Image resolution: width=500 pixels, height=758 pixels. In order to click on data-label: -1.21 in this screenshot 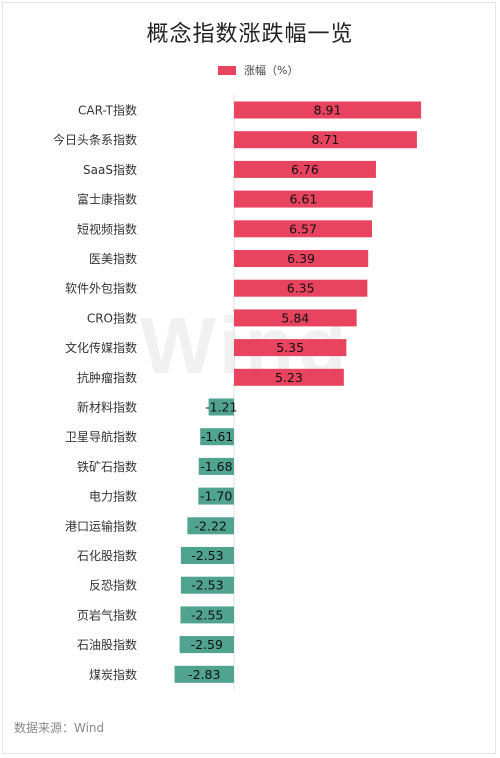, I will do `click(221, 407)`.